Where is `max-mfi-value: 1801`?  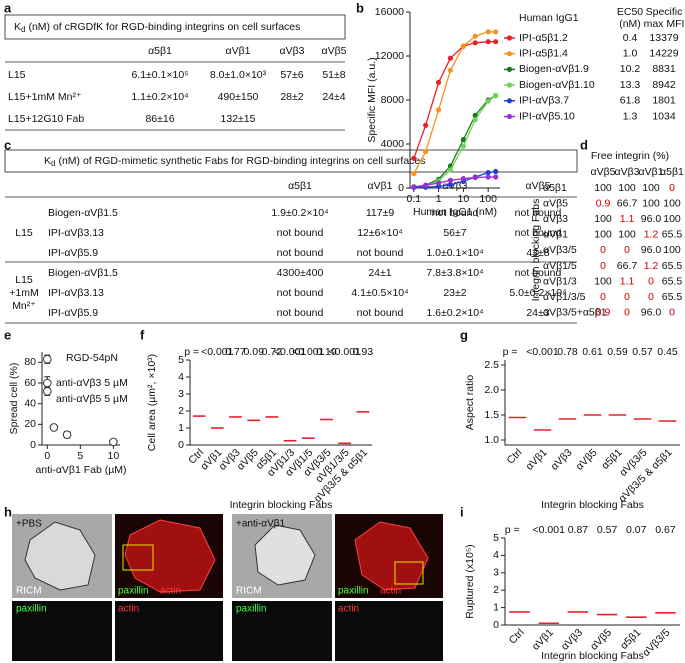
max-mfi-value: 1801 is located at coordinates (664, 101).